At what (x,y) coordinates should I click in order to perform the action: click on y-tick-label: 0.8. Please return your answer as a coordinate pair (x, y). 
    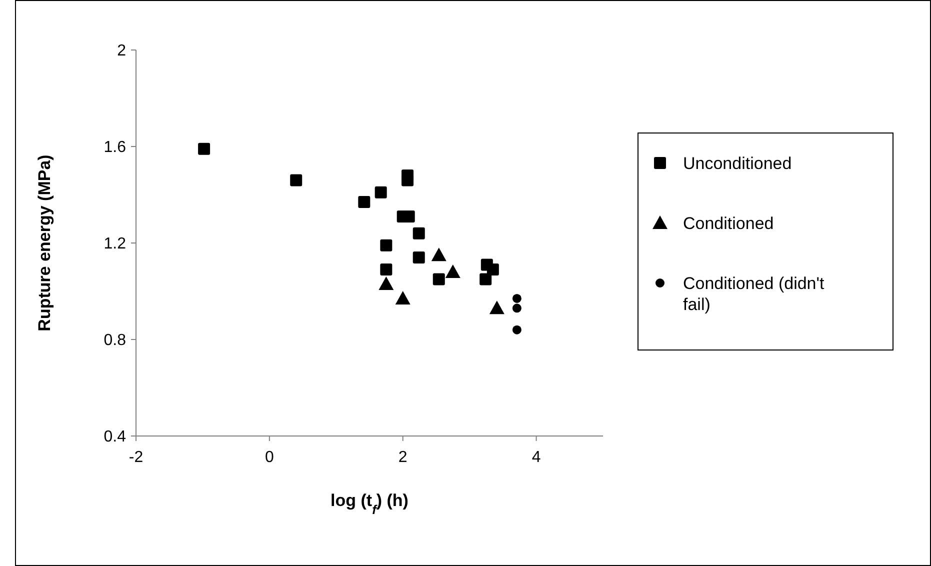
    Looking at the image, I should click on (115, 341).